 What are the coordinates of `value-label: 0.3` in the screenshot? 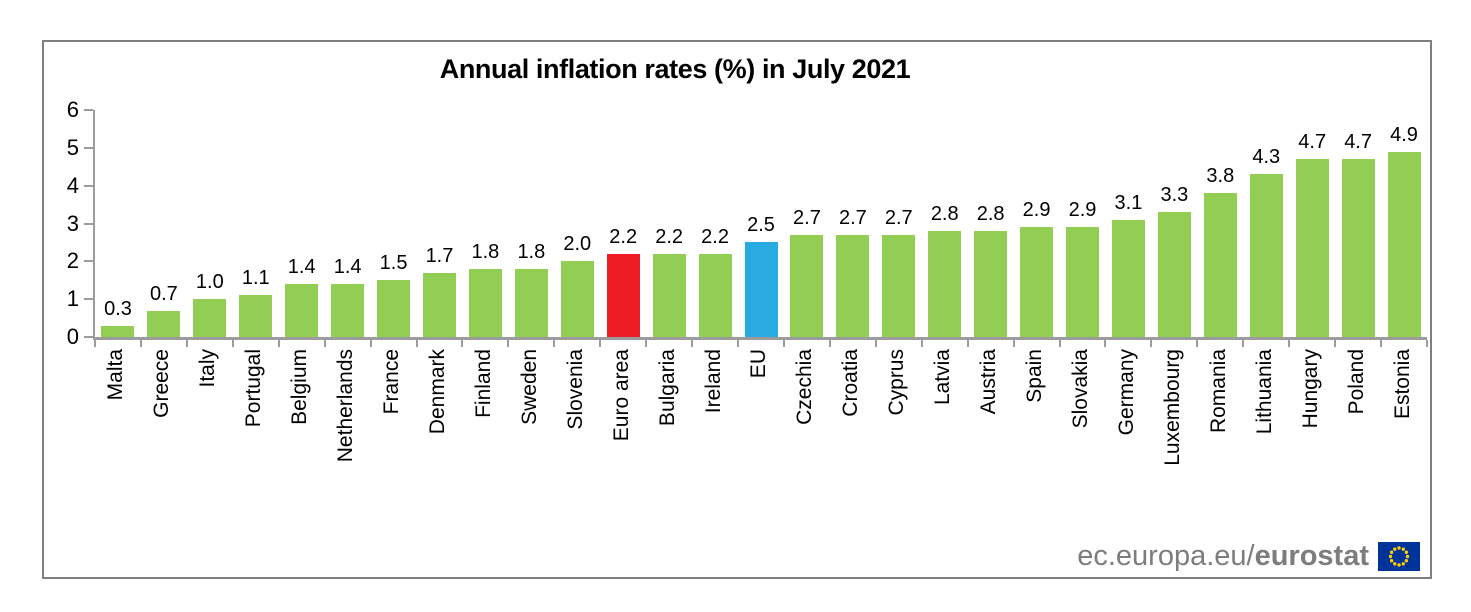 It's located at (118, 308).